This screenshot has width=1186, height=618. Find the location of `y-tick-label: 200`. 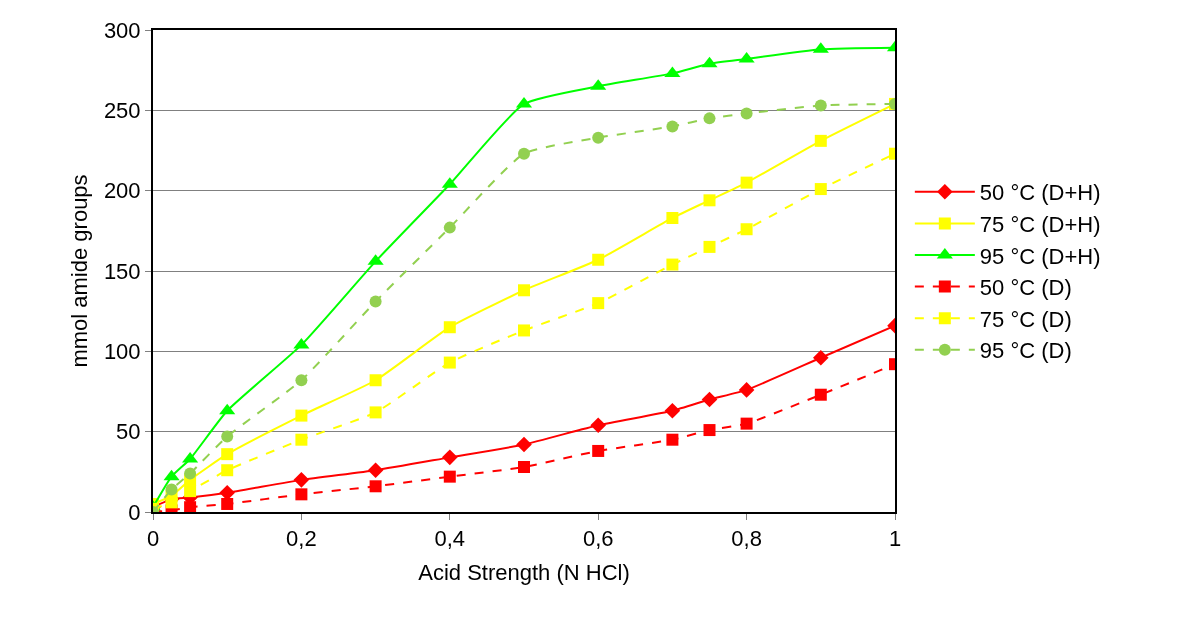

y-tick-label: 200 is located at coordinates (122, 191).